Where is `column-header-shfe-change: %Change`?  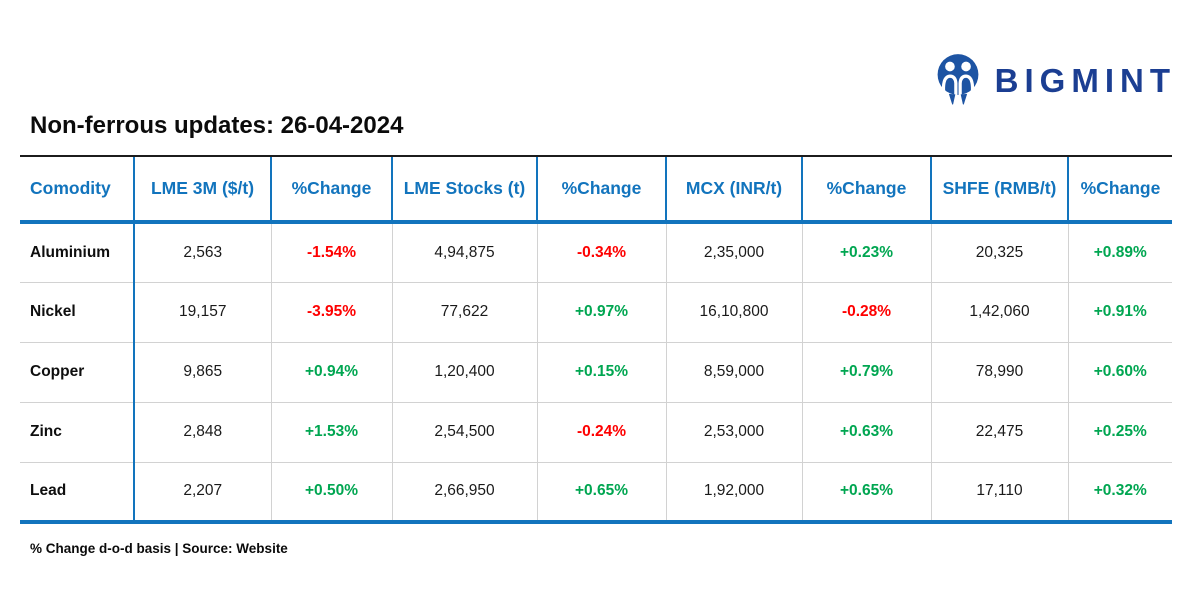 column-header-shfe-change: %Change is located at coordinates (1119, 189).